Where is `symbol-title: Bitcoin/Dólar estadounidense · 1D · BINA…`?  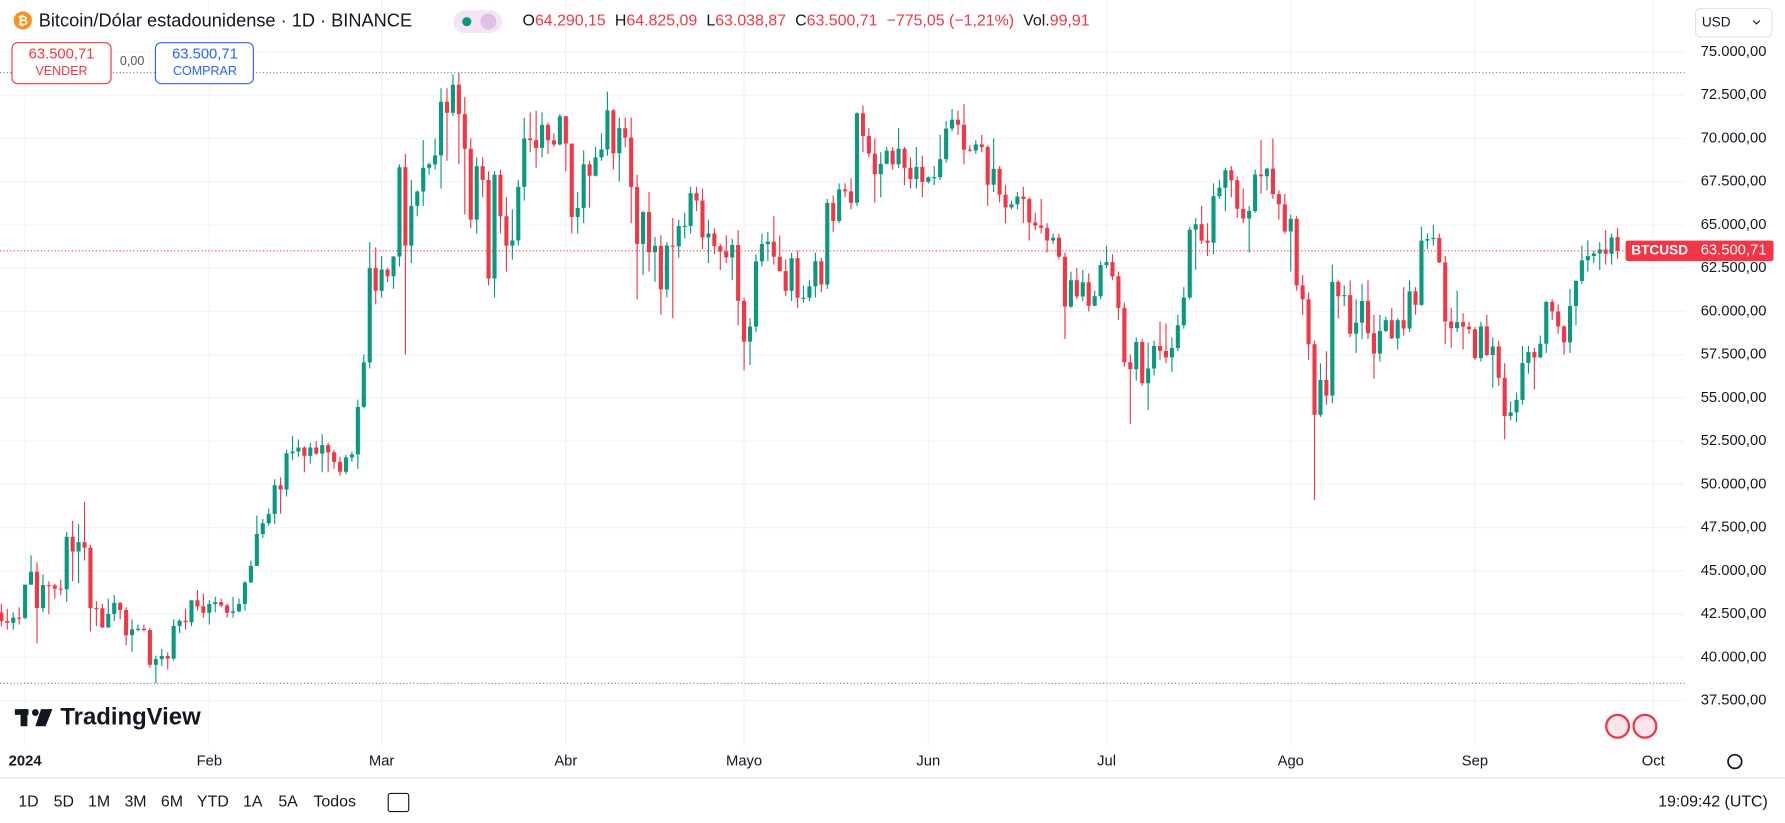
symbol-title: Bitcoin/Dólar estadounidense · 1D · BINA… is located at coordinates (225, 20).